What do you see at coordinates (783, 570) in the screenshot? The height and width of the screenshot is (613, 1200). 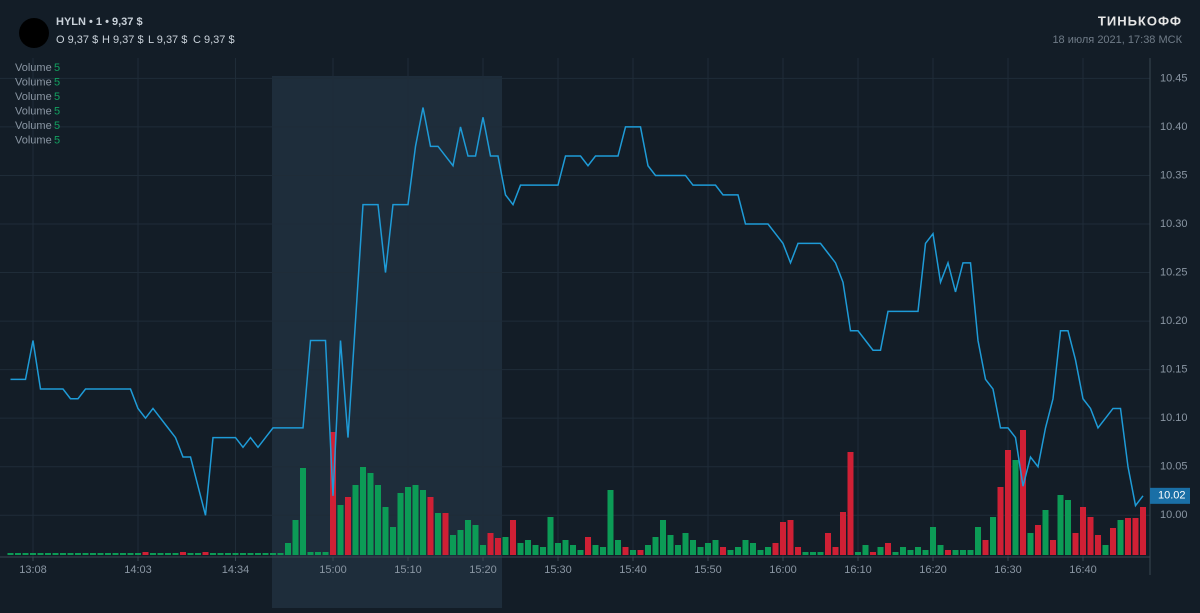 I see `x-tick-label: 16:00` at bounding box center [783, 570].